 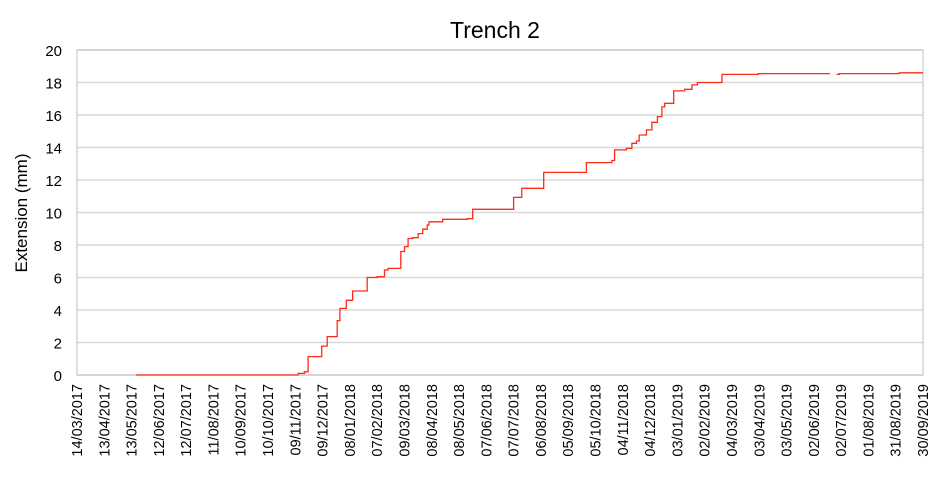 I want to click on x-tick-label: 03/05/2019, so click(x=788, y=420).